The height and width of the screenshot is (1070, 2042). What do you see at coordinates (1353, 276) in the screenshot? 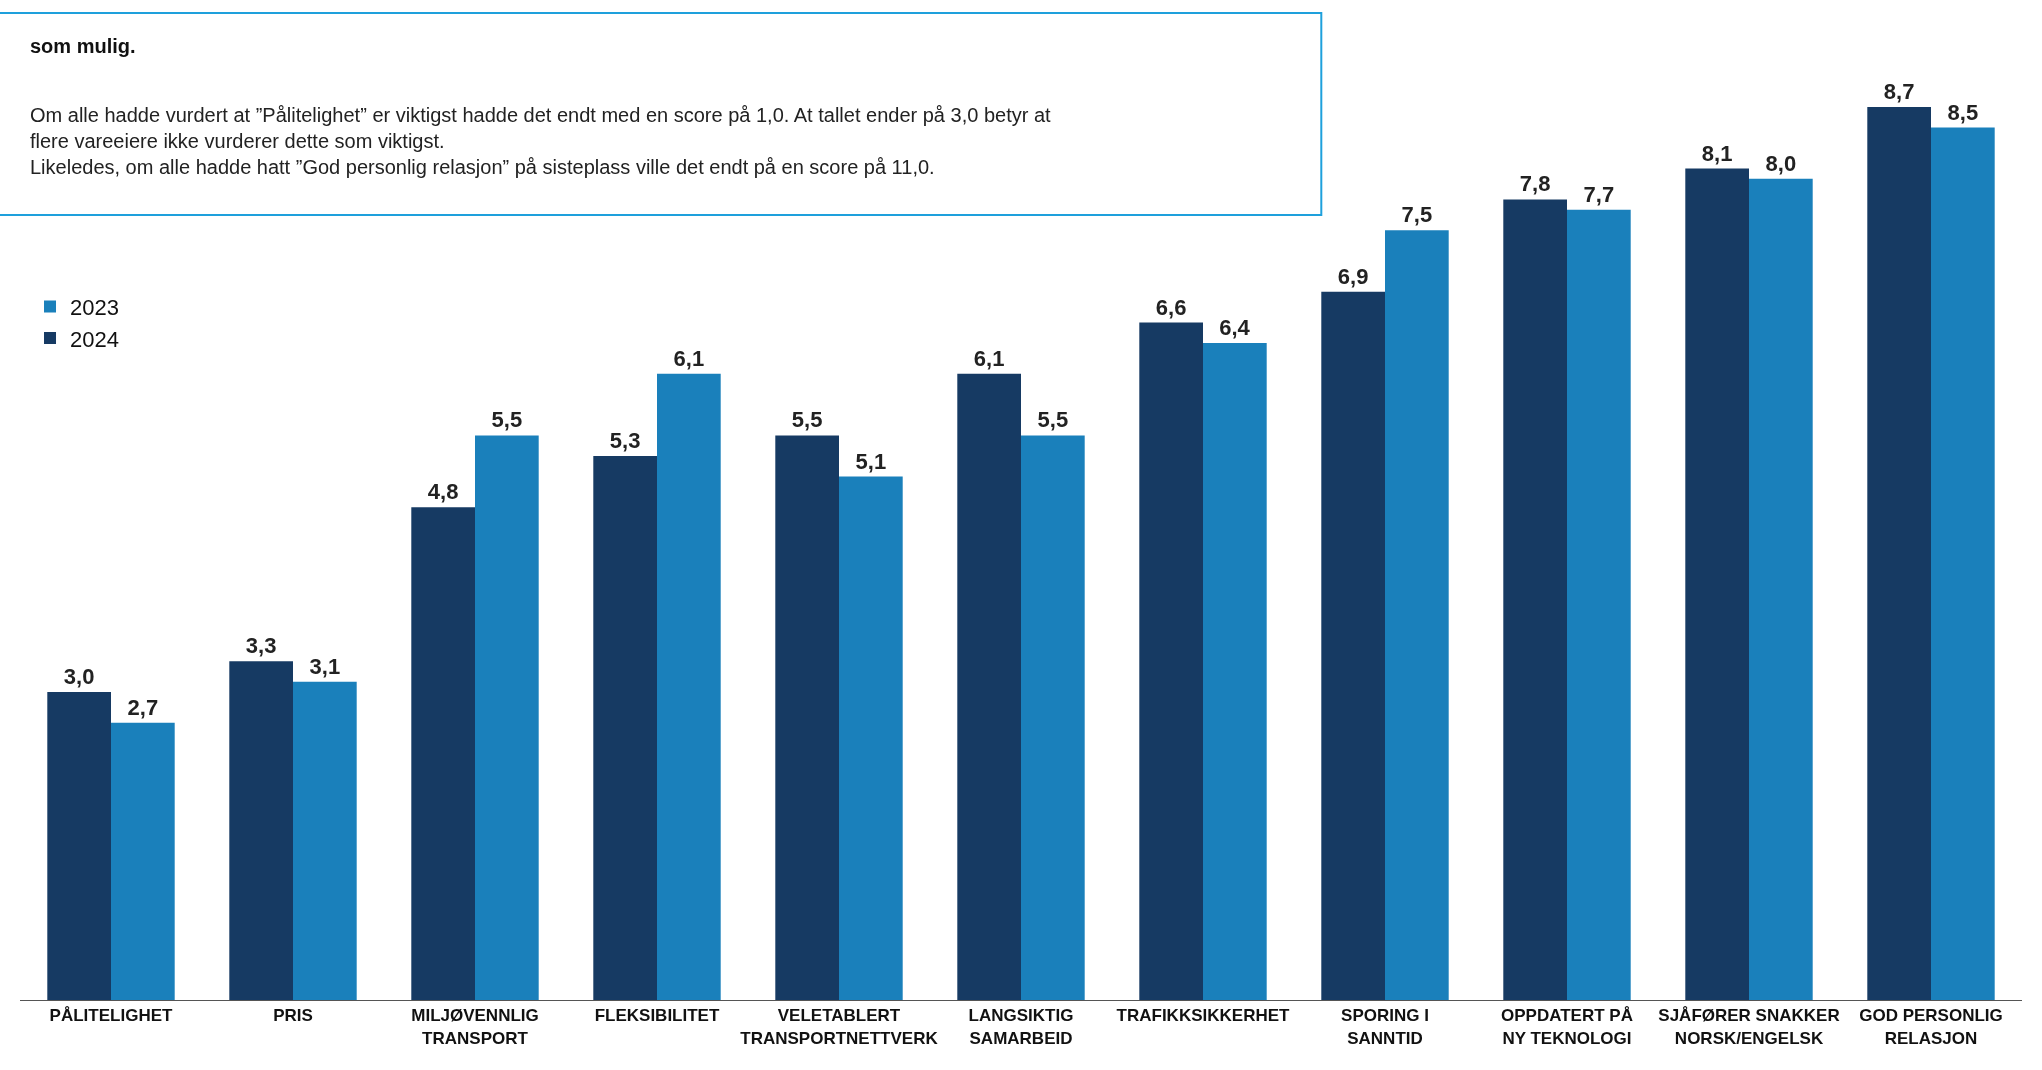
I see `data-label: 6,9` at bounding box center [1353, 276].